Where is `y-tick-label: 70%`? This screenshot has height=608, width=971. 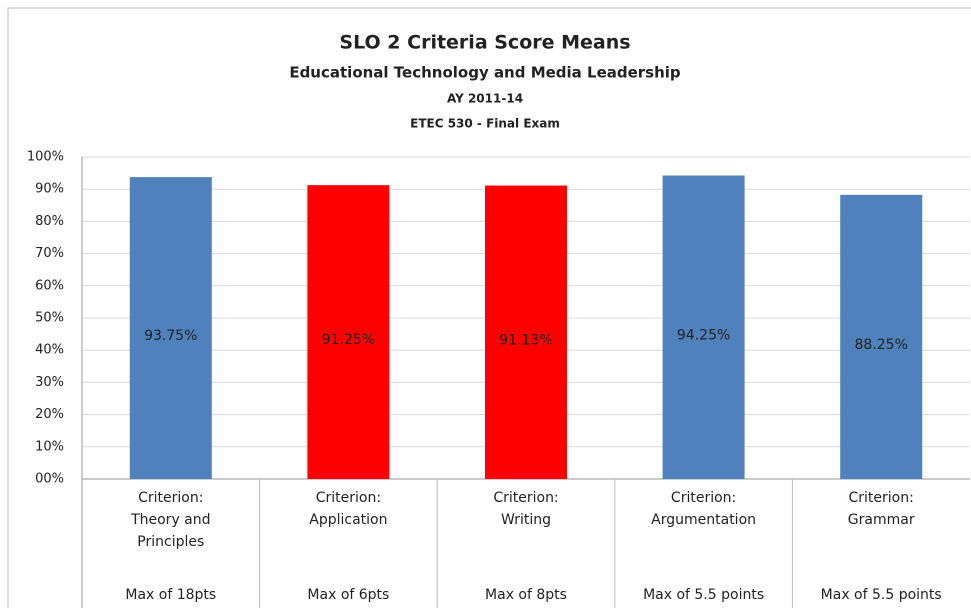
y-tick-label: 70% is located at coordinates (49, 253).